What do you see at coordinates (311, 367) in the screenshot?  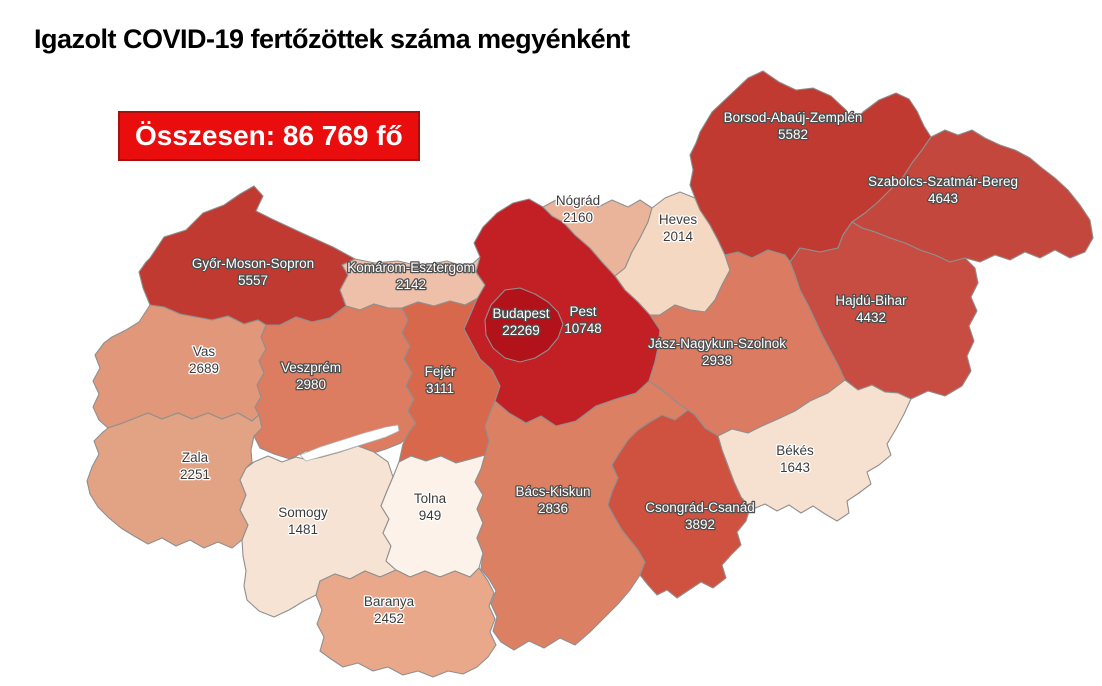 I see `county-name-veszprem: Veszprém` at bounding box center [311, 367].